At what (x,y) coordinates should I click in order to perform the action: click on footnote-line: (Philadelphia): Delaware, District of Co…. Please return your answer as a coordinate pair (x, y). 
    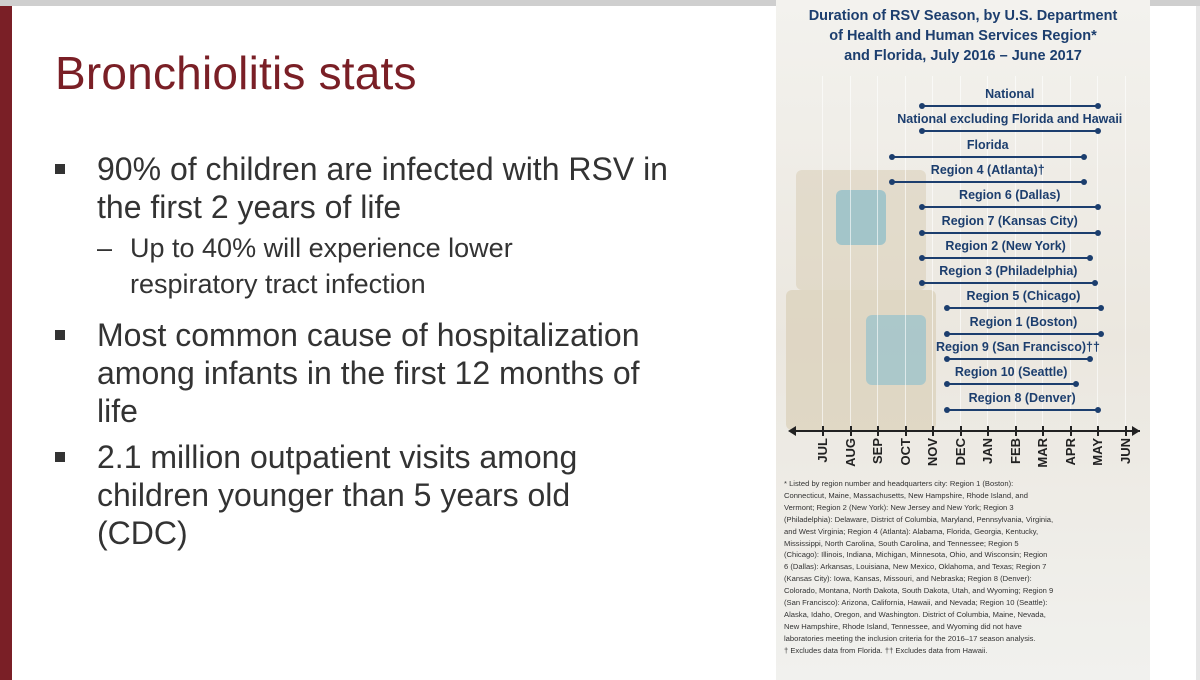
    Looking at the image, I should click on (919, 519).